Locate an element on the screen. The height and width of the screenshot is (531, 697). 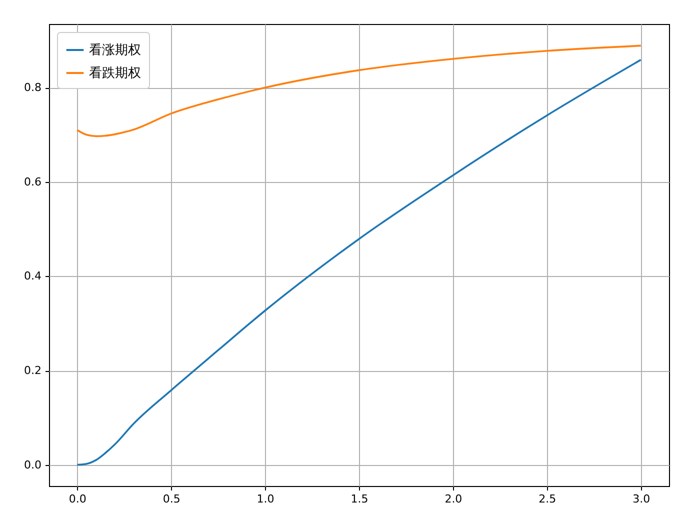
x-tick-label: 2.0 is located at coordinates (453, 499).